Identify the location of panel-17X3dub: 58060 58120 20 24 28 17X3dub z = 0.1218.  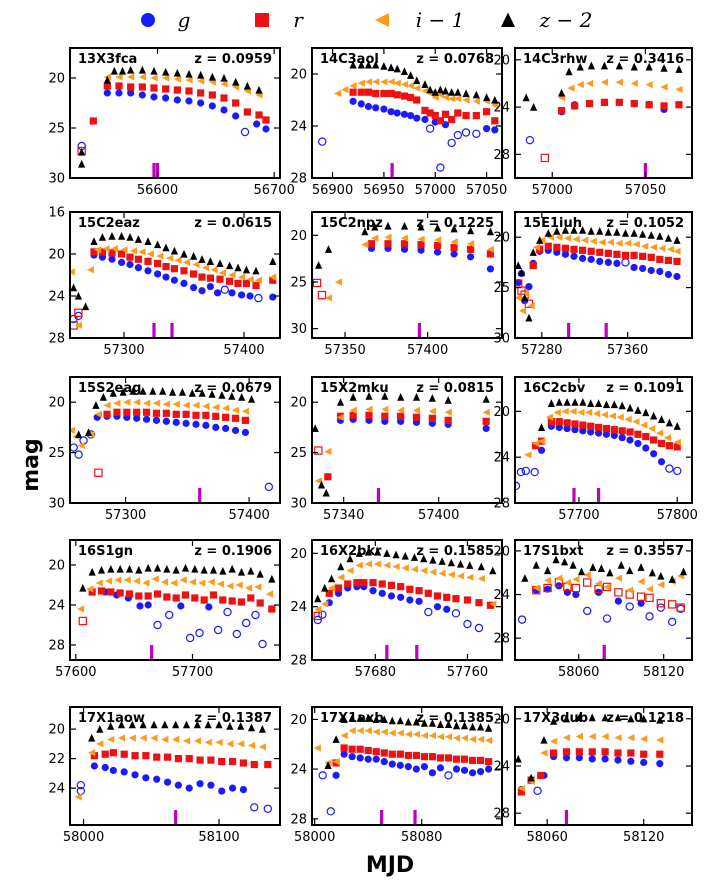
(593, 775).